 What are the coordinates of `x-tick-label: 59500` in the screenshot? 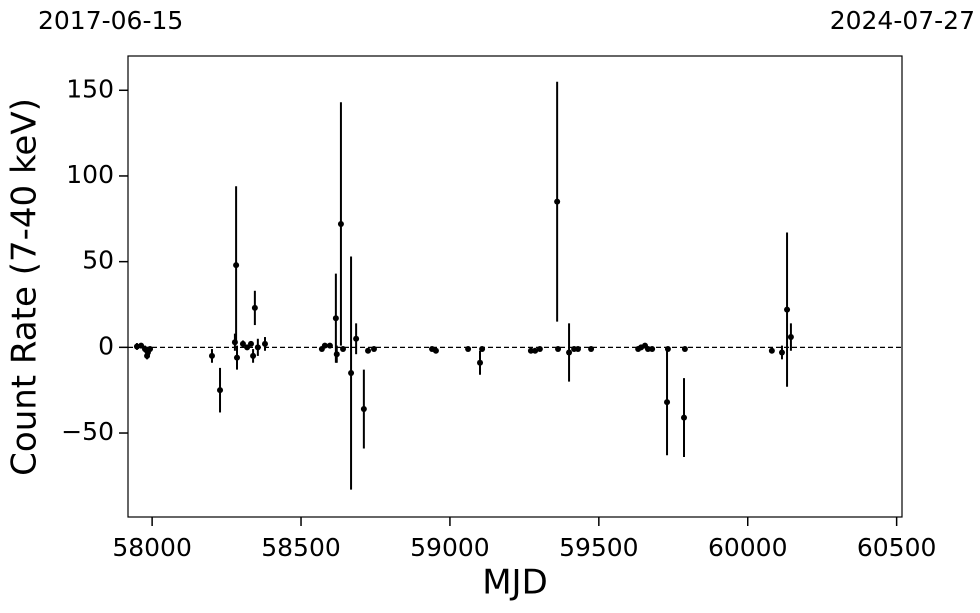 It's located at (599, 547).